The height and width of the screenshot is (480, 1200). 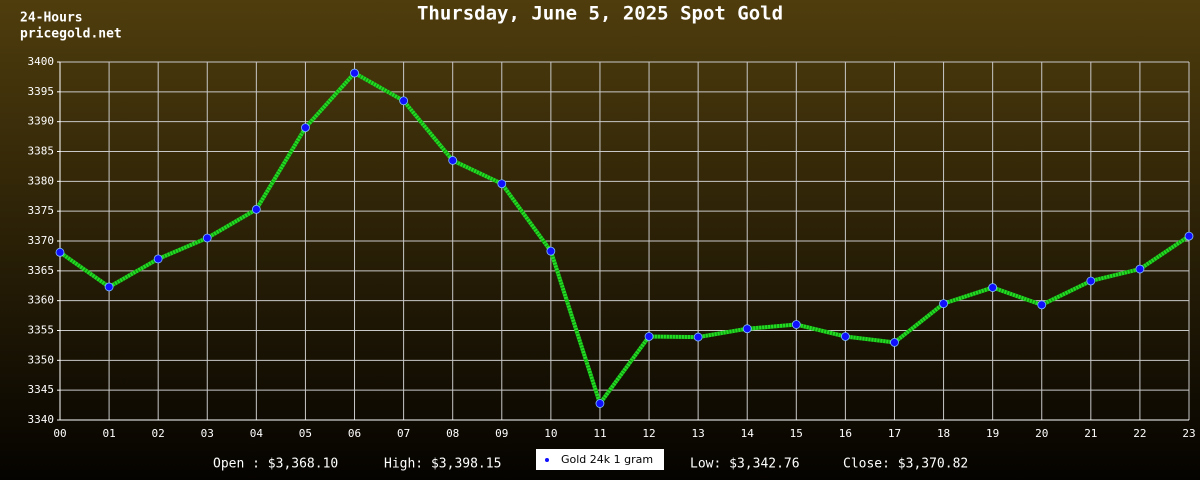 I want to click on x-tick-label: 06, so click(x=354, y=433).